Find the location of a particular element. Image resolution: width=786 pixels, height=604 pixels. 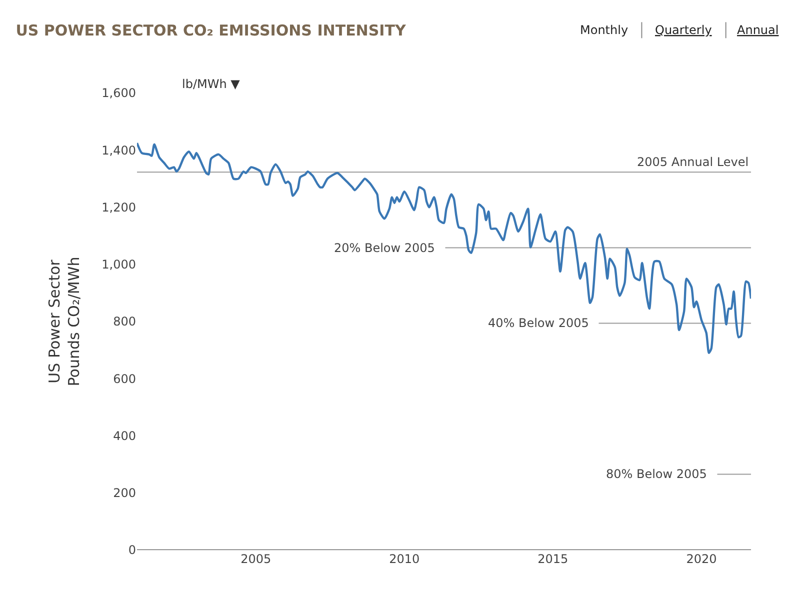

ref-line-label: 40% Below 2005 is located at coordinates (538, 323).